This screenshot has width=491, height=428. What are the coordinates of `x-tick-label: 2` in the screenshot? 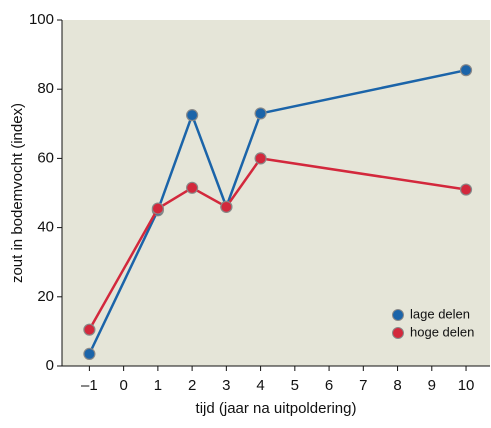 It's located at (192, 385).